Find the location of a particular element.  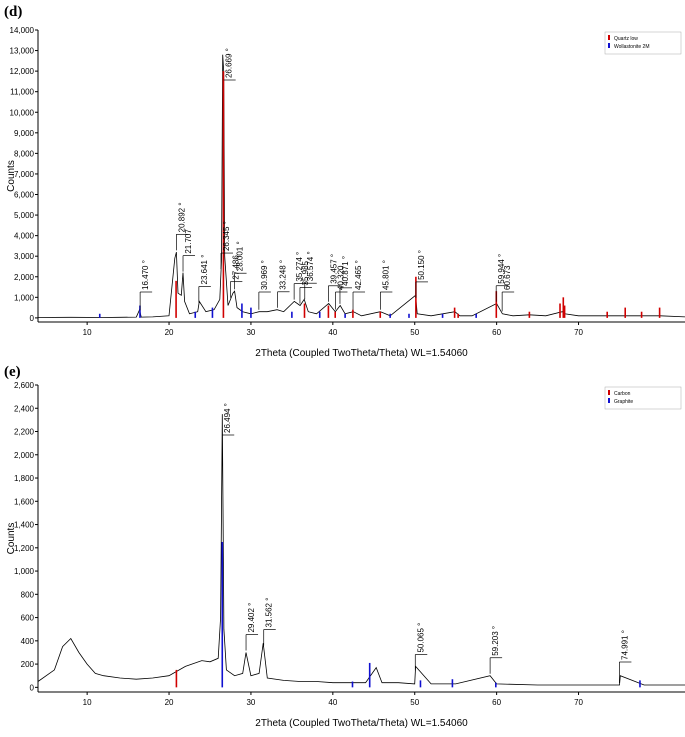

y-tick-label: 800 is located at coordinates (28, 594).